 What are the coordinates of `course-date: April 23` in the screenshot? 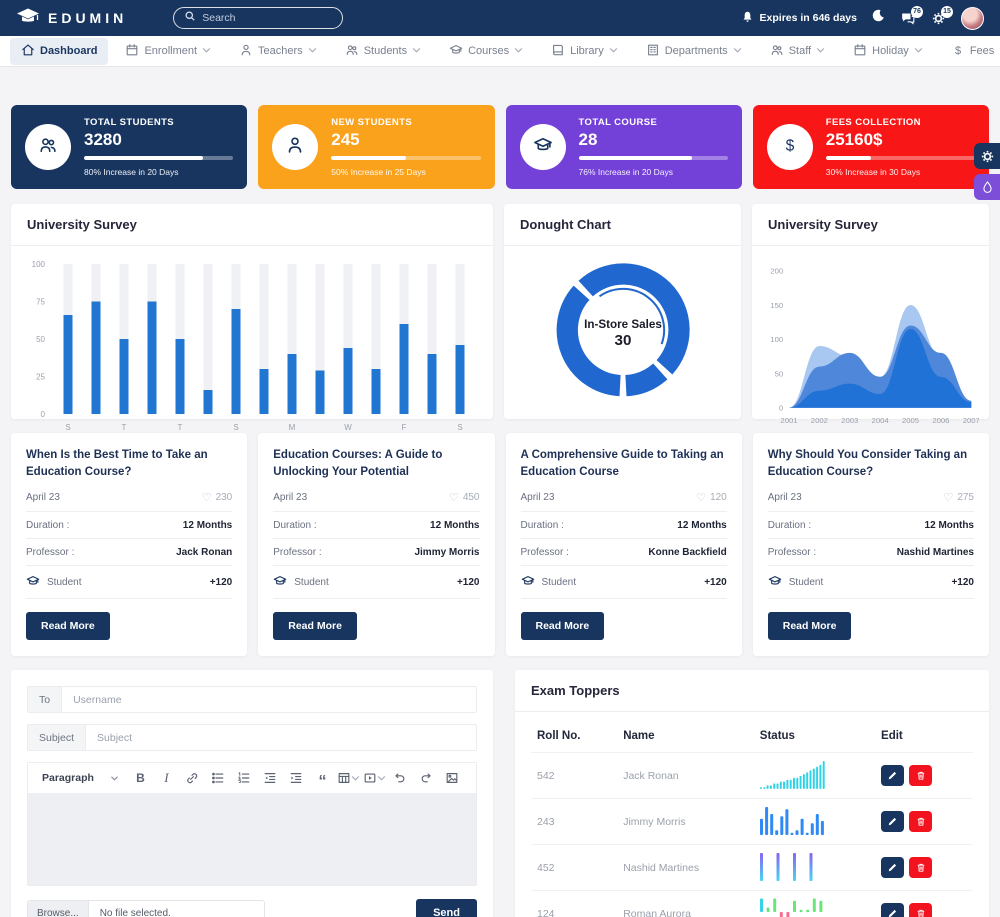 It's located at (43, 497).